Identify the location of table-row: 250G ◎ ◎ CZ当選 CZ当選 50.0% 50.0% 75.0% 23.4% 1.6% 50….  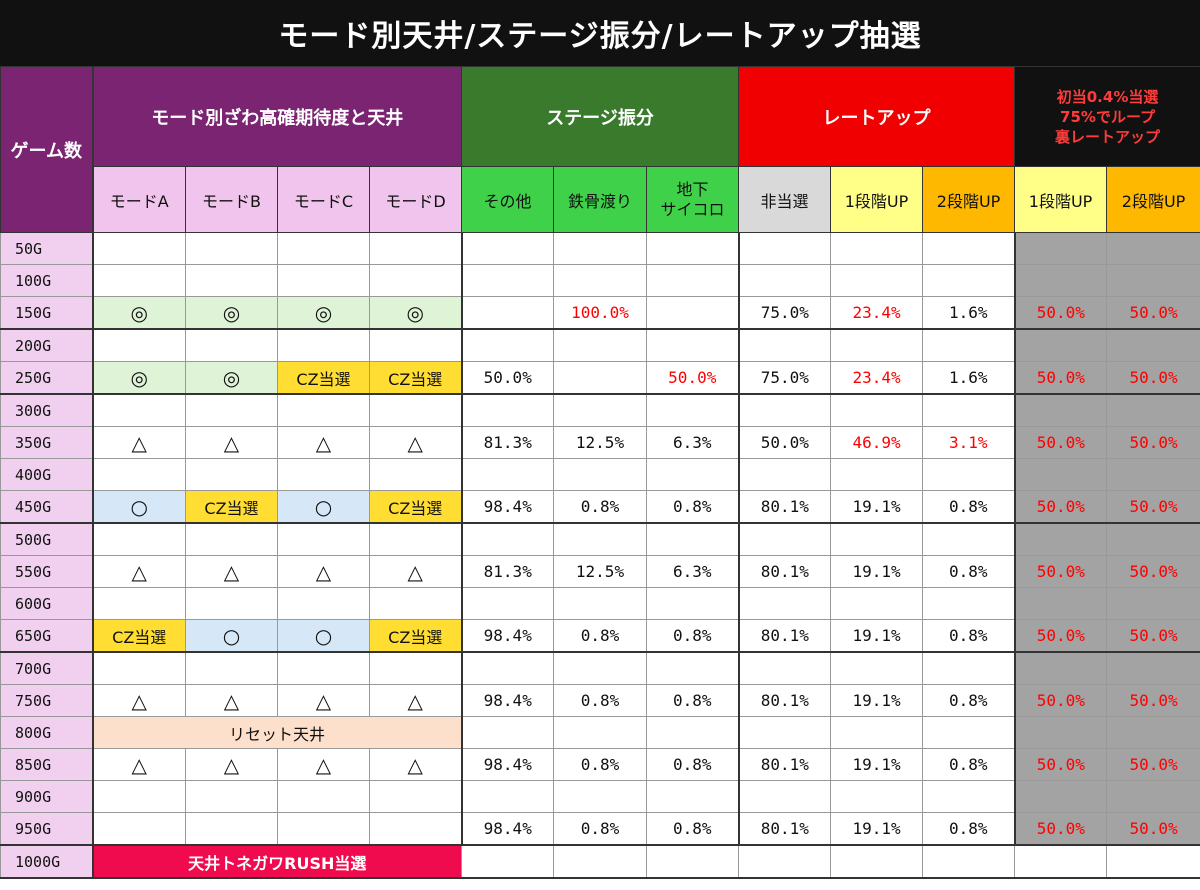
(600, 378).